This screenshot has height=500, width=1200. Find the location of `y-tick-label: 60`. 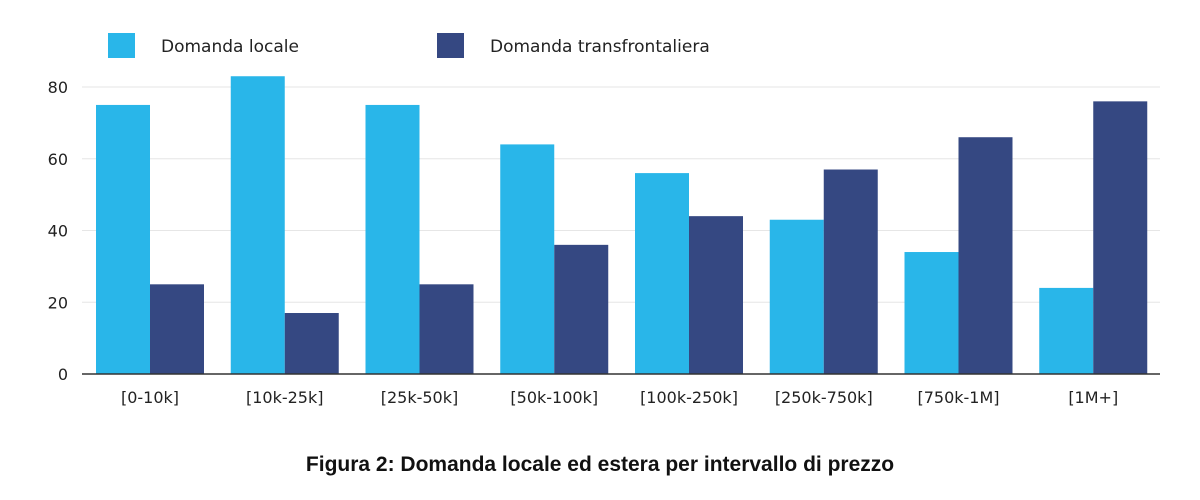

y-tick-label: 60 is located at coordinates (58, 159).